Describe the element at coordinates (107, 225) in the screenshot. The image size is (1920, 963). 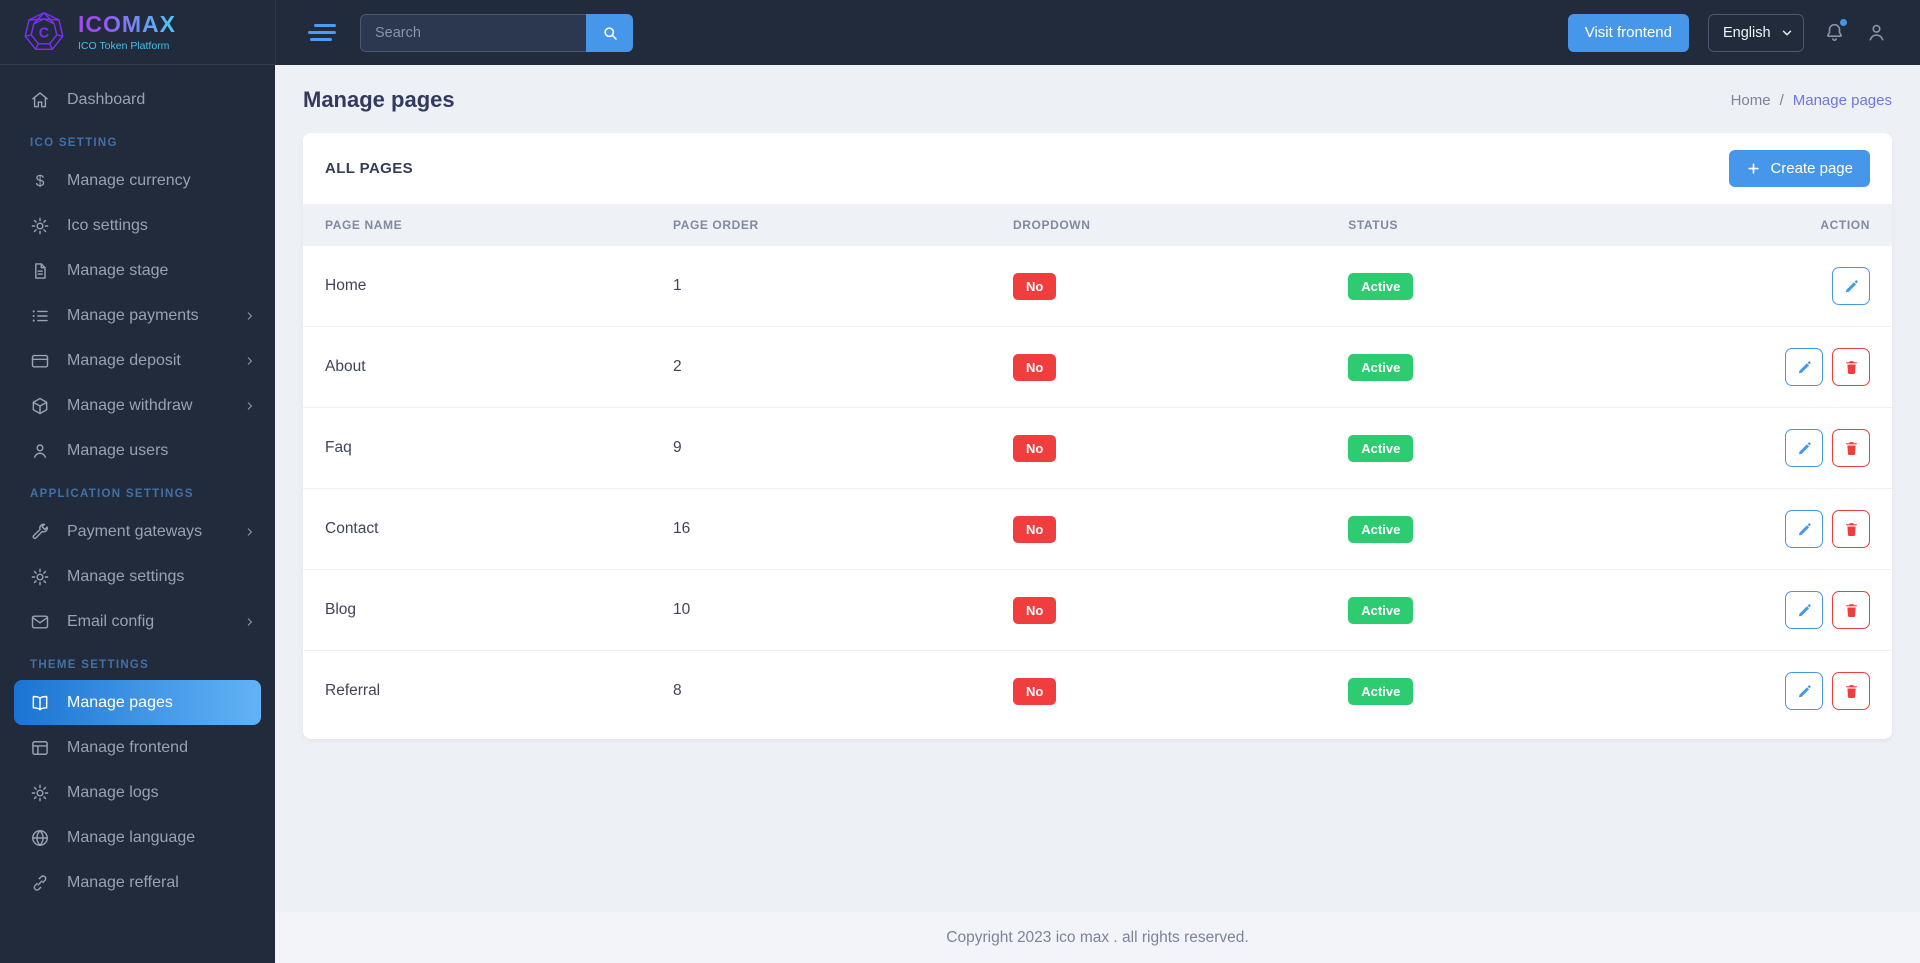
I see `sidebar-item-label: Ico settings` at that location.